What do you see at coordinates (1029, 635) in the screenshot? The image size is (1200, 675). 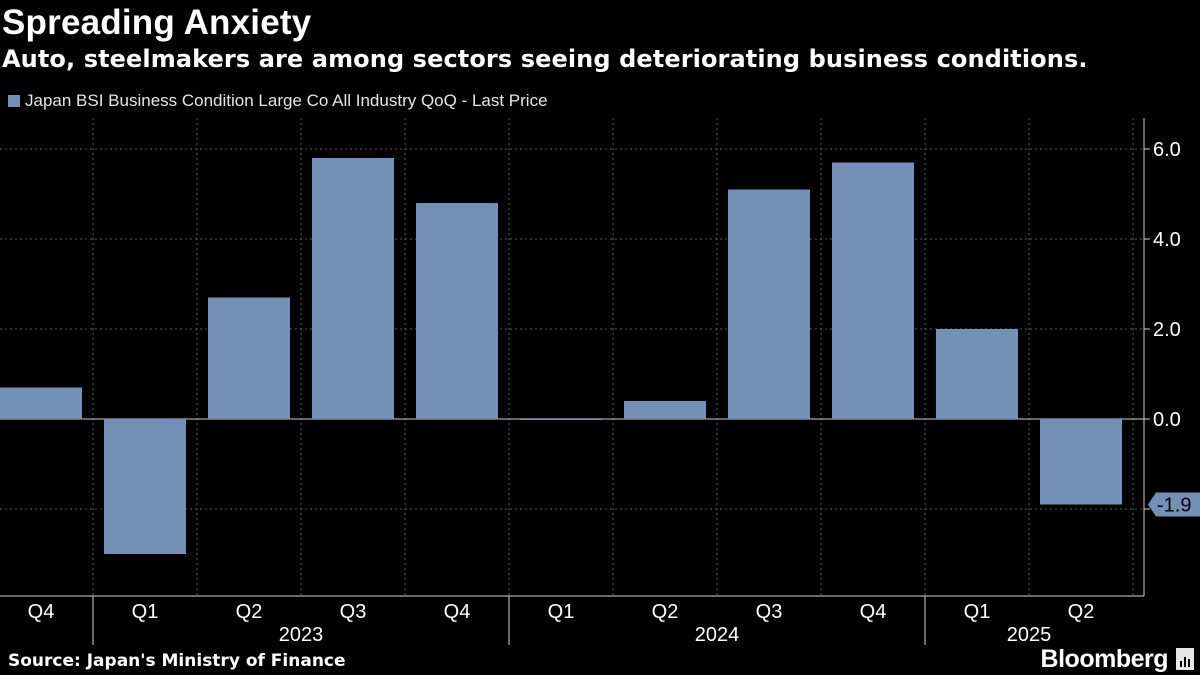 I see `x-year-label: 2025` at bounding box center [1029, 635].